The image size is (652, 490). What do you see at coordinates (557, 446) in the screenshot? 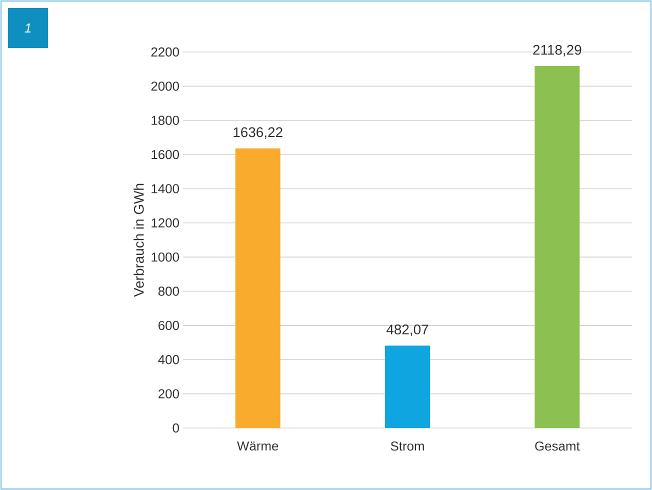
I see `x-tick-label: Gesamt` at bounding box center [557, 446].